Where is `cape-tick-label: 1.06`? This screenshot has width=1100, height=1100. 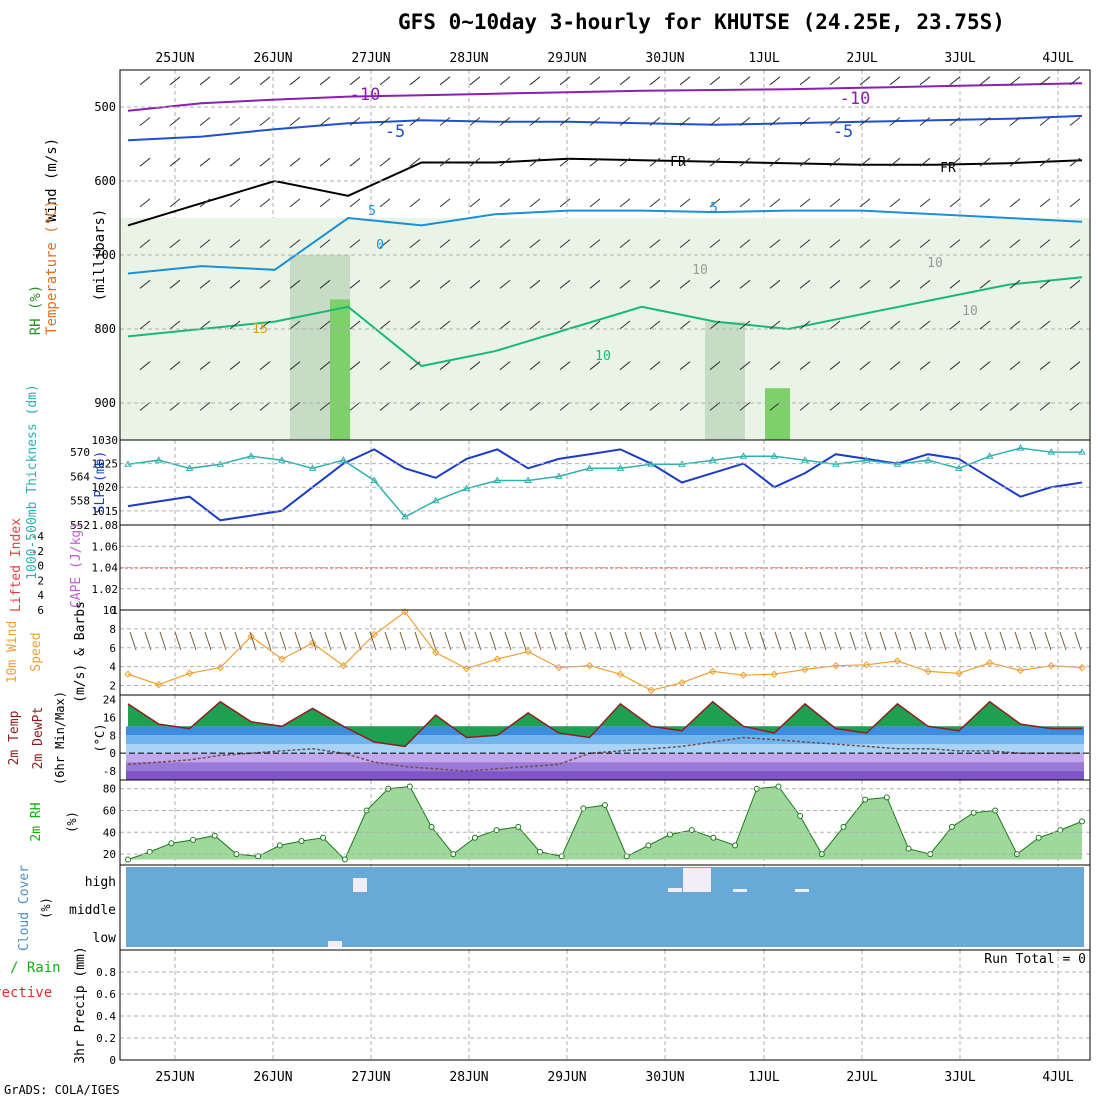 cape-tick-label: 1.06 is located at coordinates (105, 546).